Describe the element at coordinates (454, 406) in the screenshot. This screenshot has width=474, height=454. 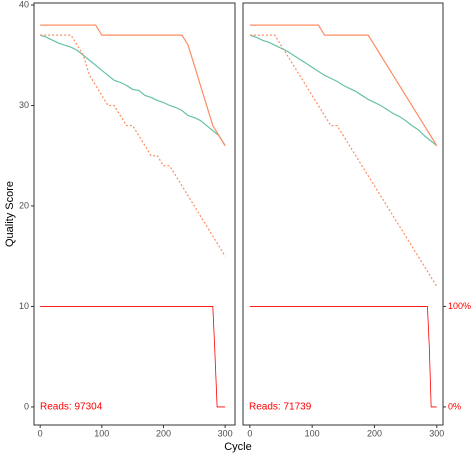
I see `y2-tick-label: 0%` at that location.